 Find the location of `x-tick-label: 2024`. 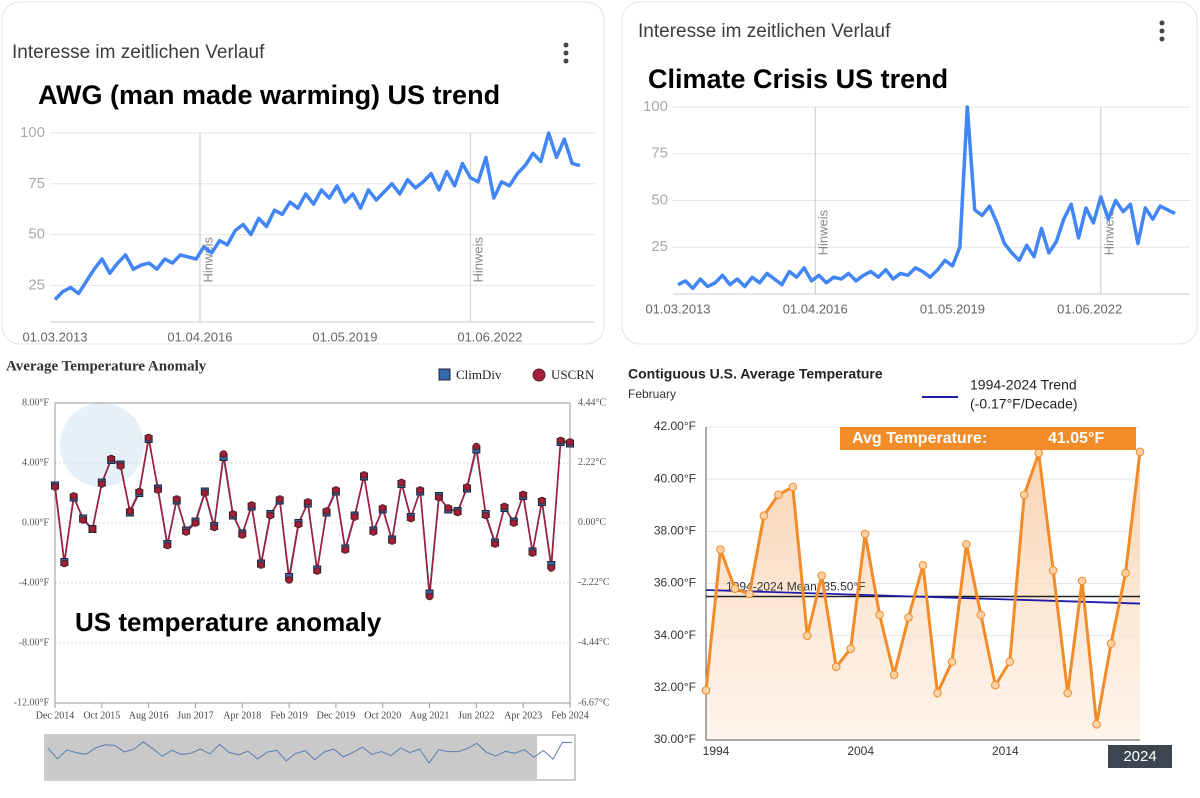

x-tick-label: 2024 is located at coordinates (1139, 756).